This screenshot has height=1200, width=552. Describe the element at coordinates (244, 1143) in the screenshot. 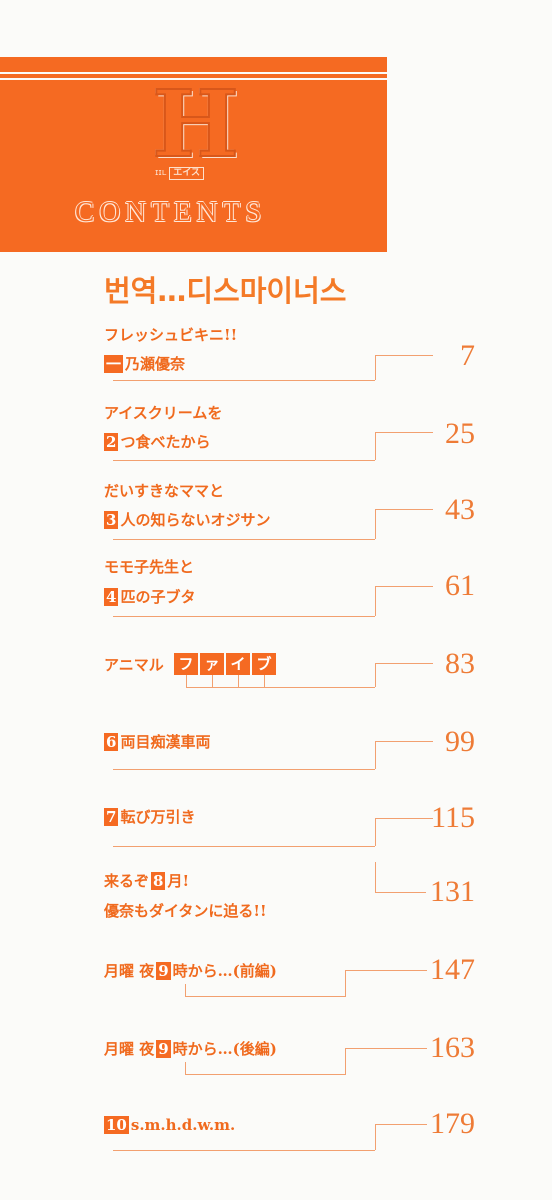

I see `entry-11-bracket-bottom` at that location.